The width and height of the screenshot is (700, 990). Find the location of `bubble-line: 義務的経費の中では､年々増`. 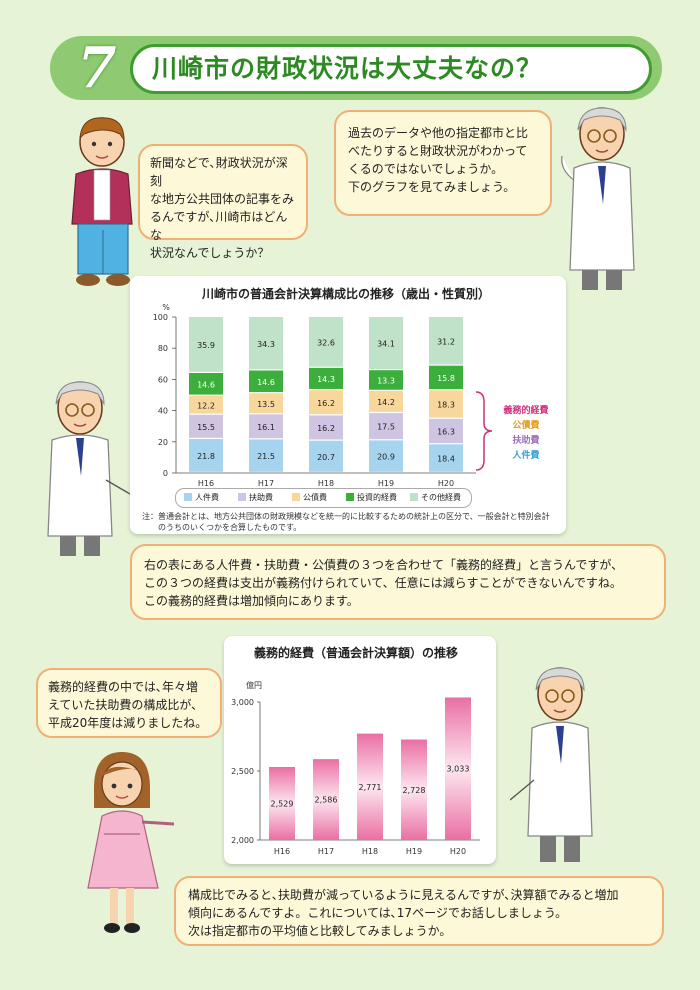

bubble-line: 義務的経費の中では､年々増 is located at coordinates (123, 687).